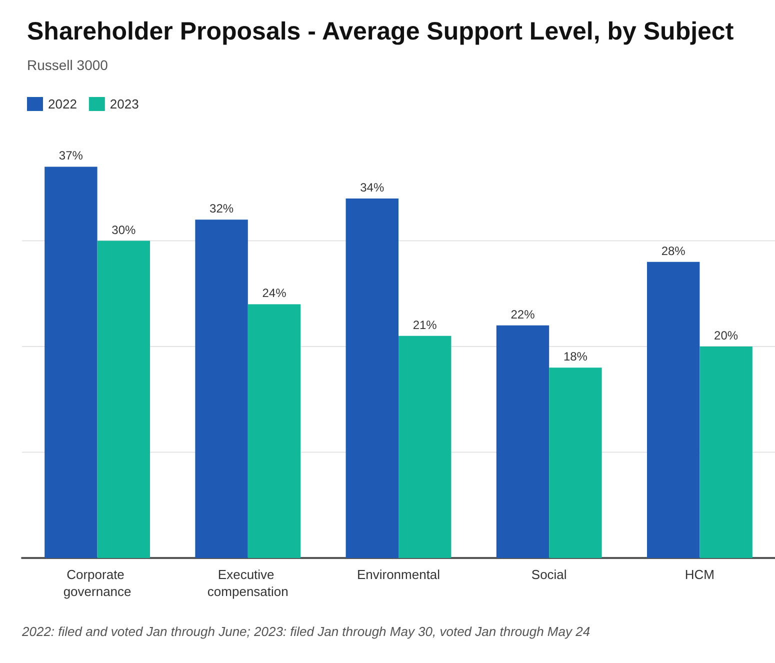 This screenshot has width=775, height=663. I want to click on data-label: 32%, so click(222, 209).